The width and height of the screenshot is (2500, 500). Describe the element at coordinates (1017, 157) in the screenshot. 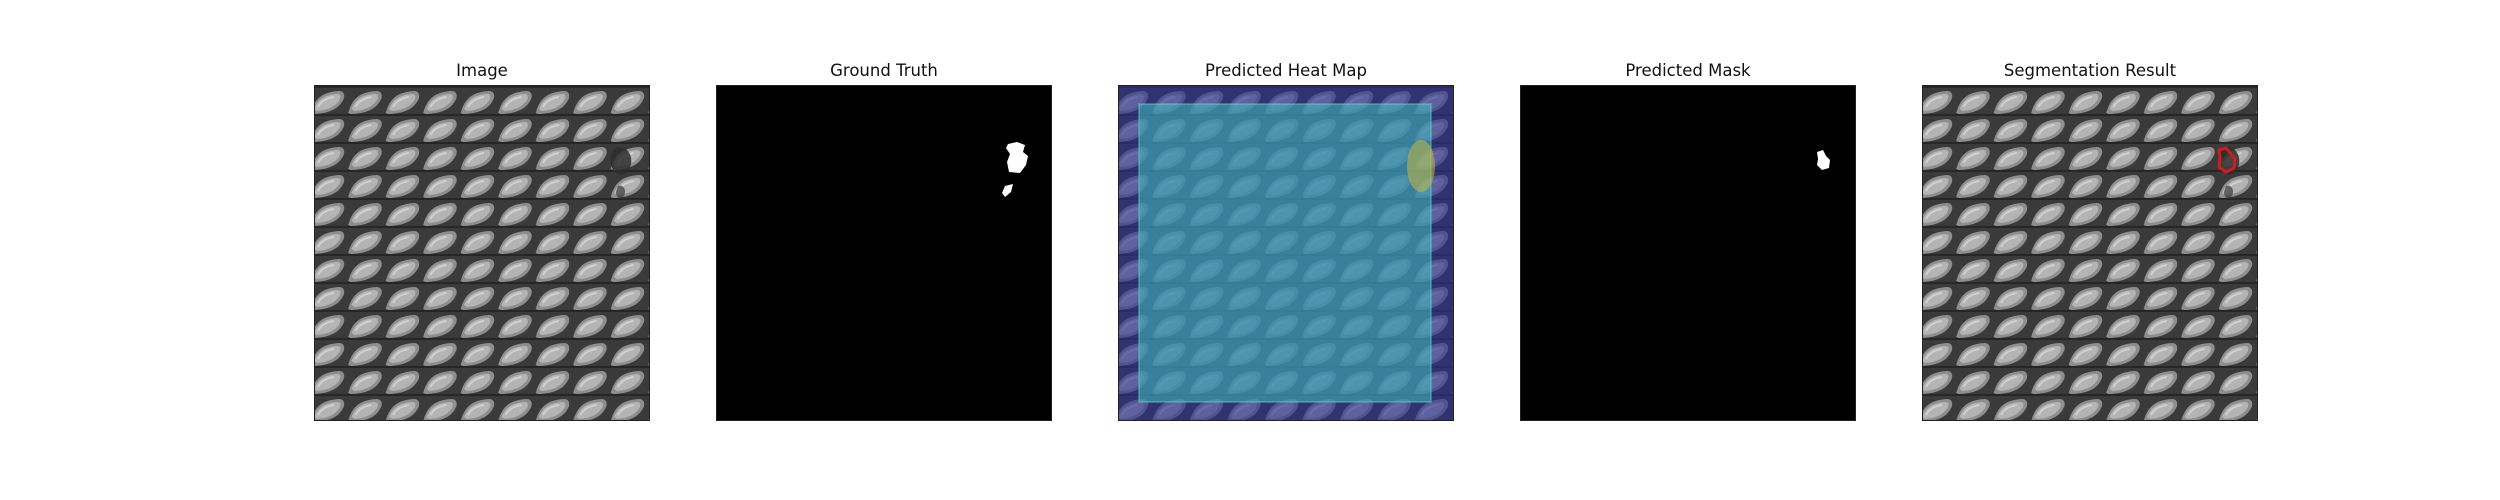

I see `ground-truth-defect` at that location.